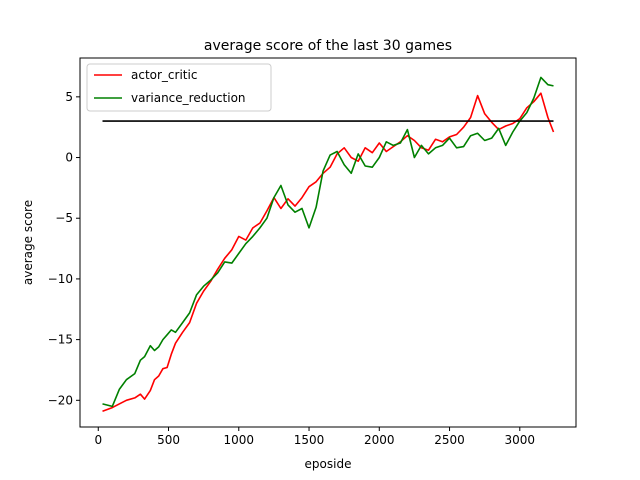 The height and width of the screenshot is (480, 640). I want to click on legend-box, so click(179, 87).